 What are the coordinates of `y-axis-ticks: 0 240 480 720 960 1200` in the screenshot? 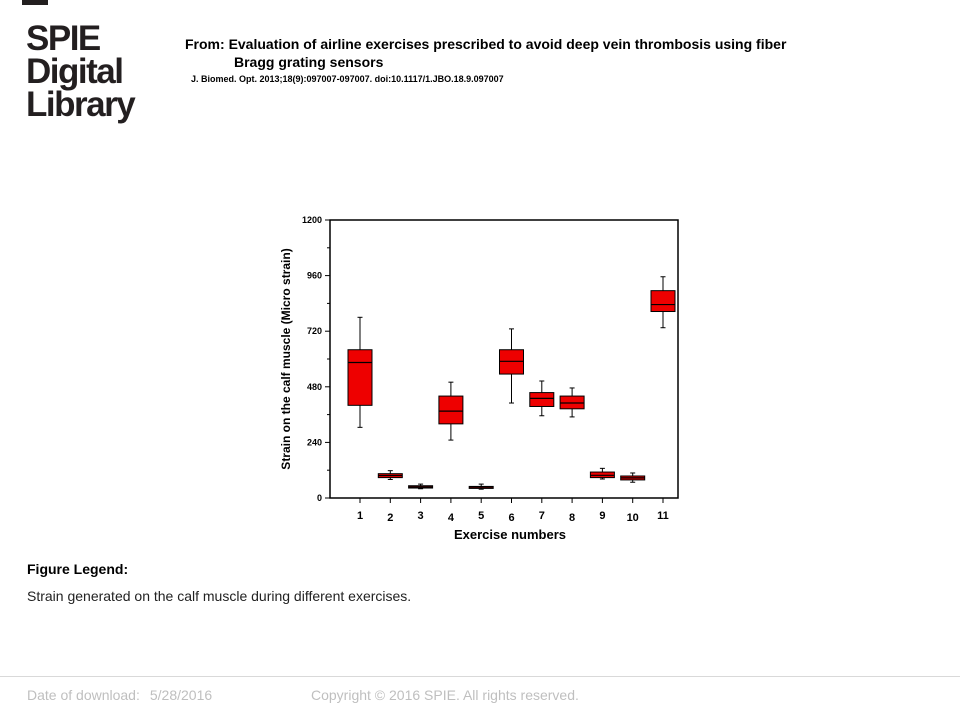 It's located at (316, 359).